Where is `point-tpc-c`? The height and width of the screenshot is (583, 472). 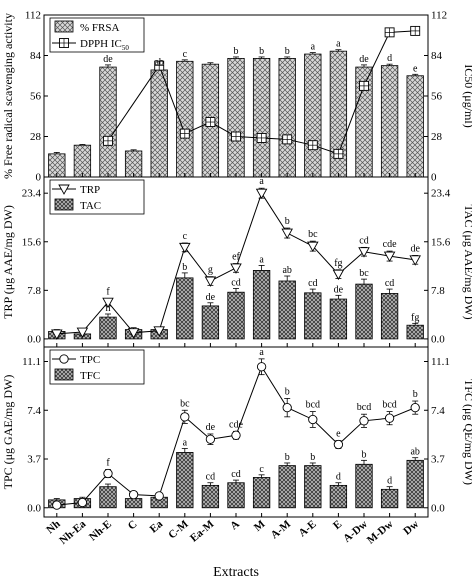
point-tpc-c is located at coordinates (133, 494).